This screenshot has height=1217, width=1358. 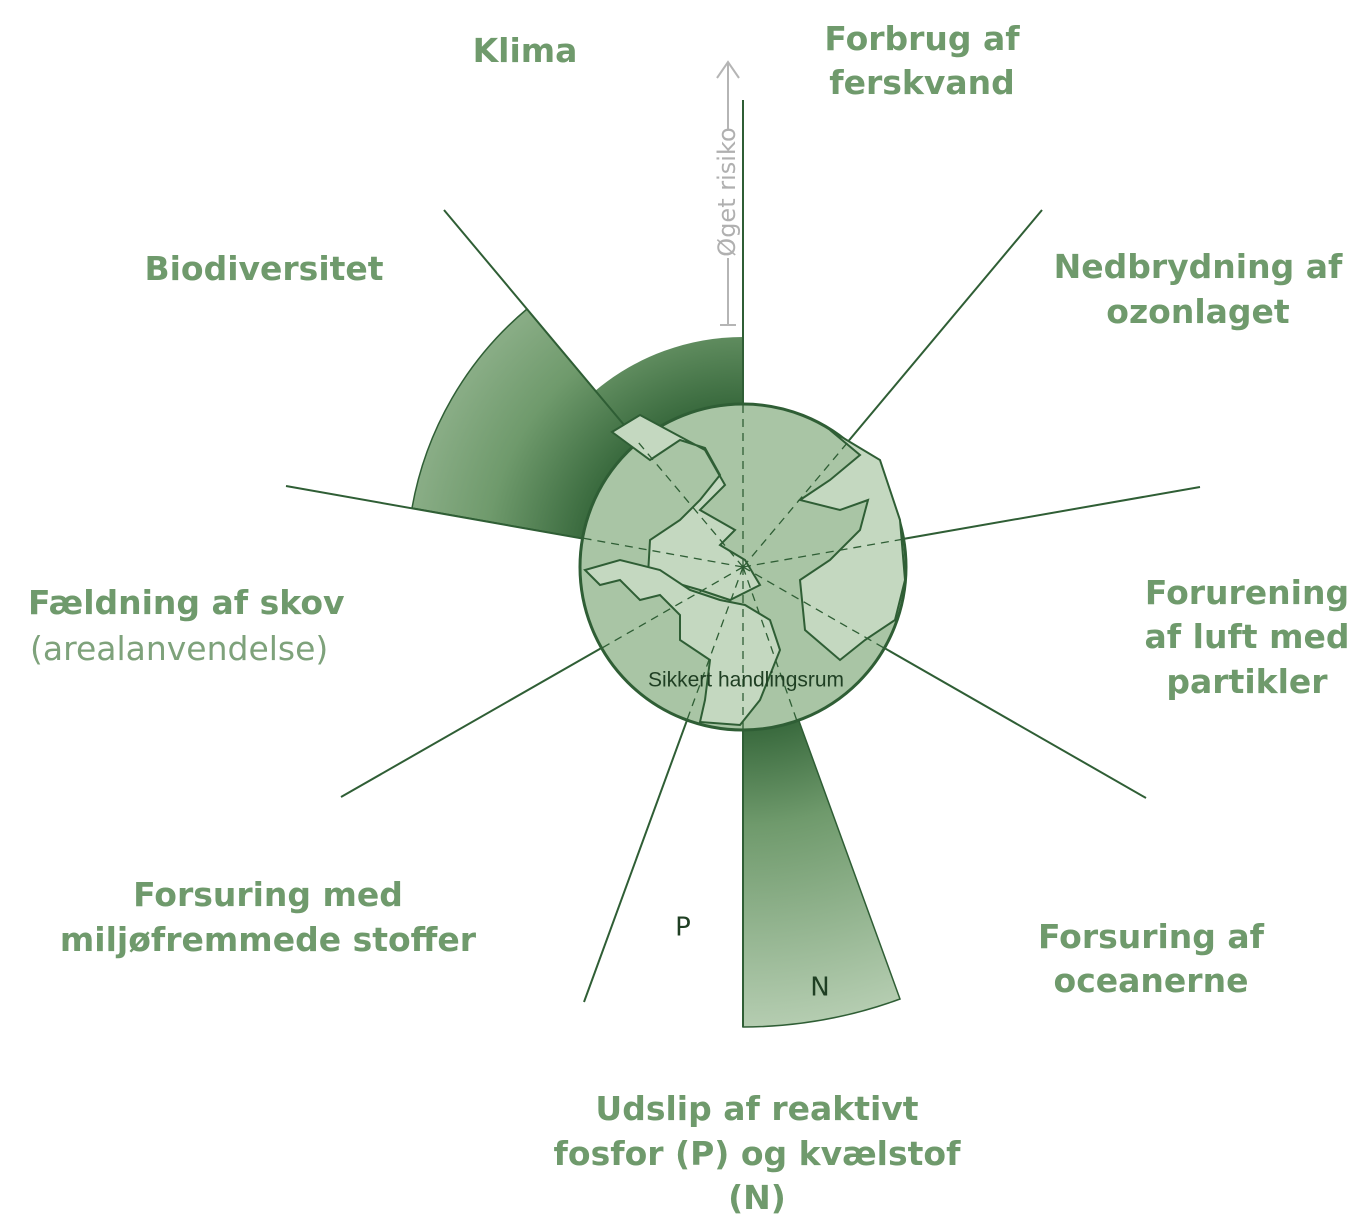 I want to click on boundary-label: Fældning af skov, so click(x=186, y=602).